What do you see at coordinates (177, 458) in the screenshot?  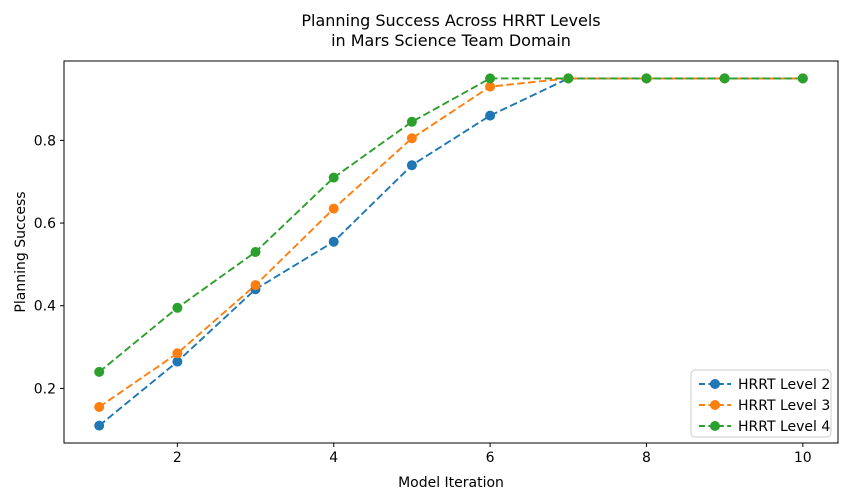 I see `x-tick-label: 2` at bounding box center [177, 458].